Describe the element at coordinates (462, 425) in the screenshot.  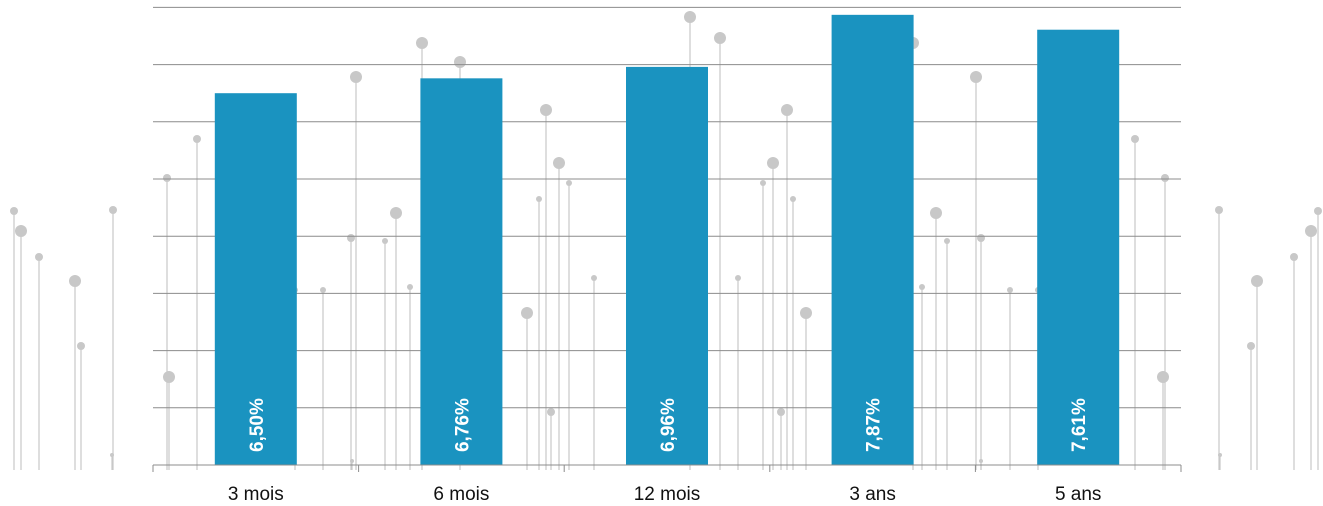
I see `data-label: 6,76%` at that location.